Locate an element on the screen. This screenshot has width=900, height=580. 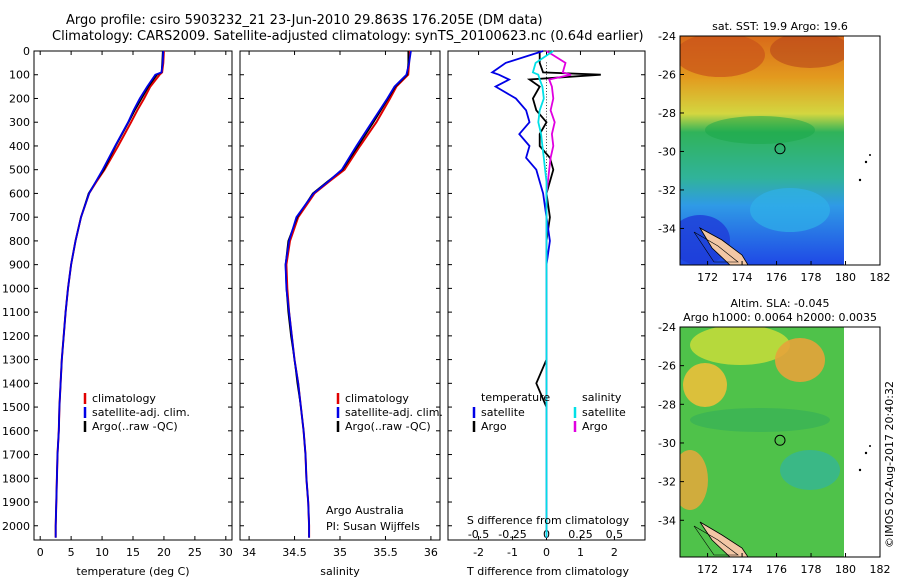
x-tick-label: 36 is located at coordinates (431, 552).